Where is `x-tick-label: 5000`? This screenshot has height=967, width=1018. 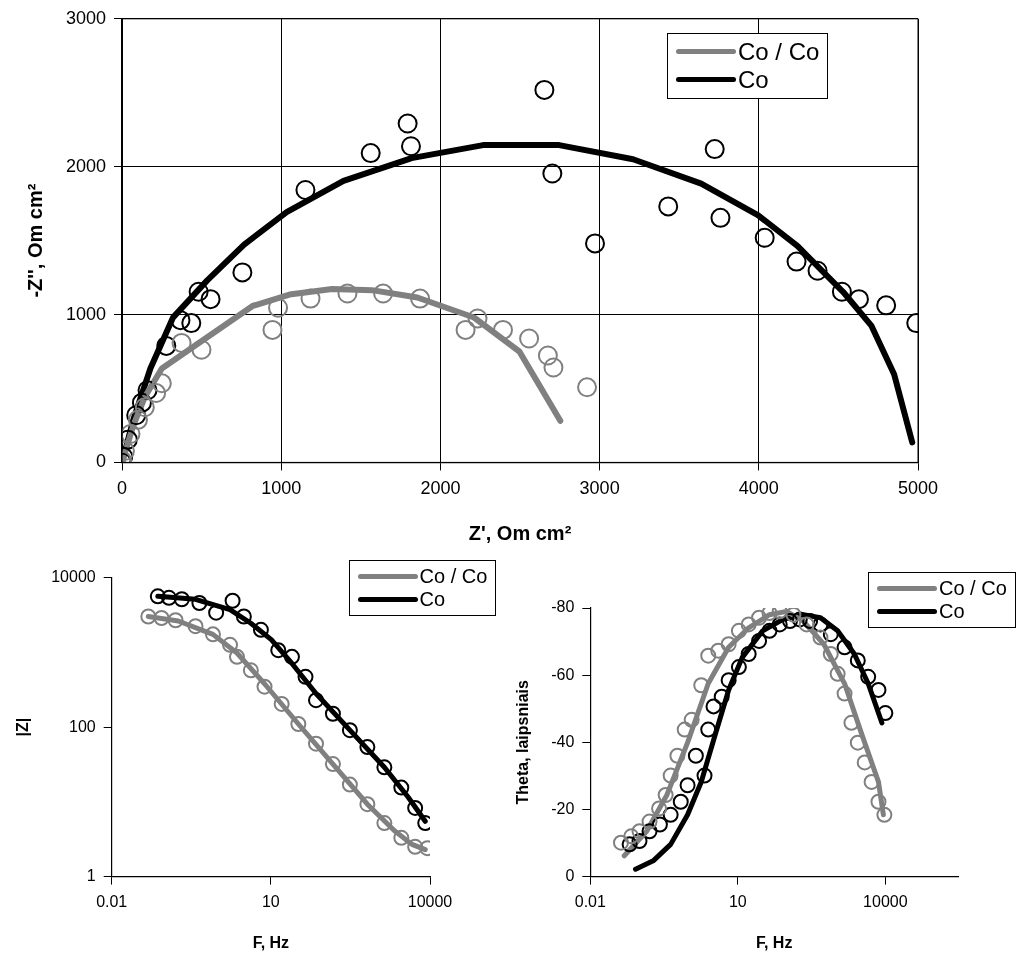 x-tick-label: 5000 is located at coordinates (918, 488).